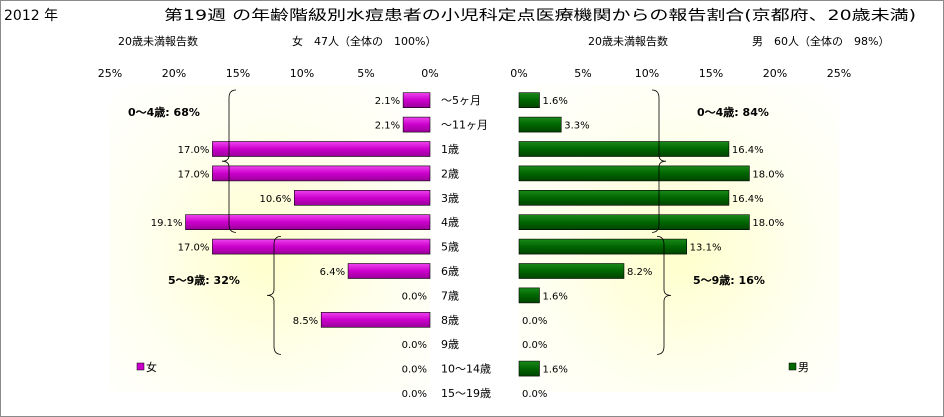 Image resolution: width=944 pixels, height=417 pixels. What do you see at coordinates (711, 73) in the screenshot?
I see `male-tick-label: 15%` at bounding box center [711, 73].